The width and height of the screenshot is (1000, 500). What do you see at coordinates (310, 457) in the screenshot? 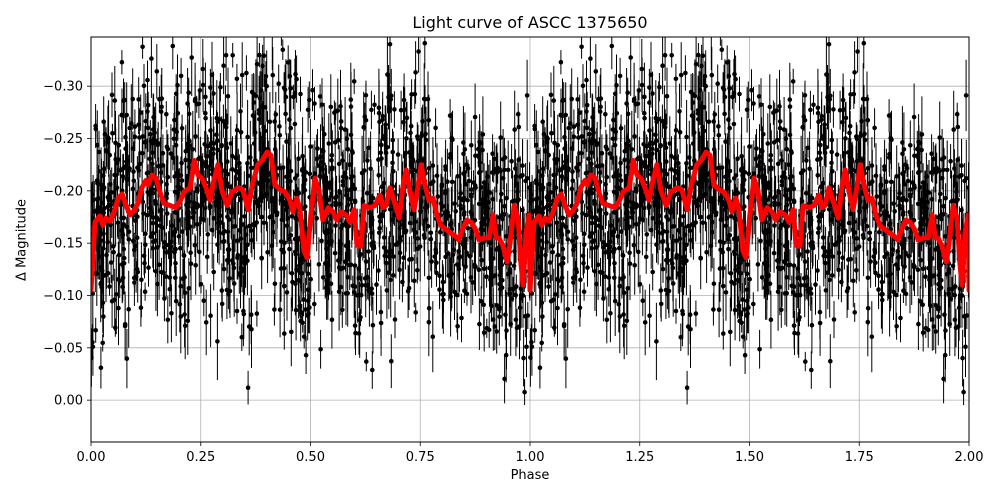
I see `x-tick-label: 0.50` at bounding box center [310, 457].